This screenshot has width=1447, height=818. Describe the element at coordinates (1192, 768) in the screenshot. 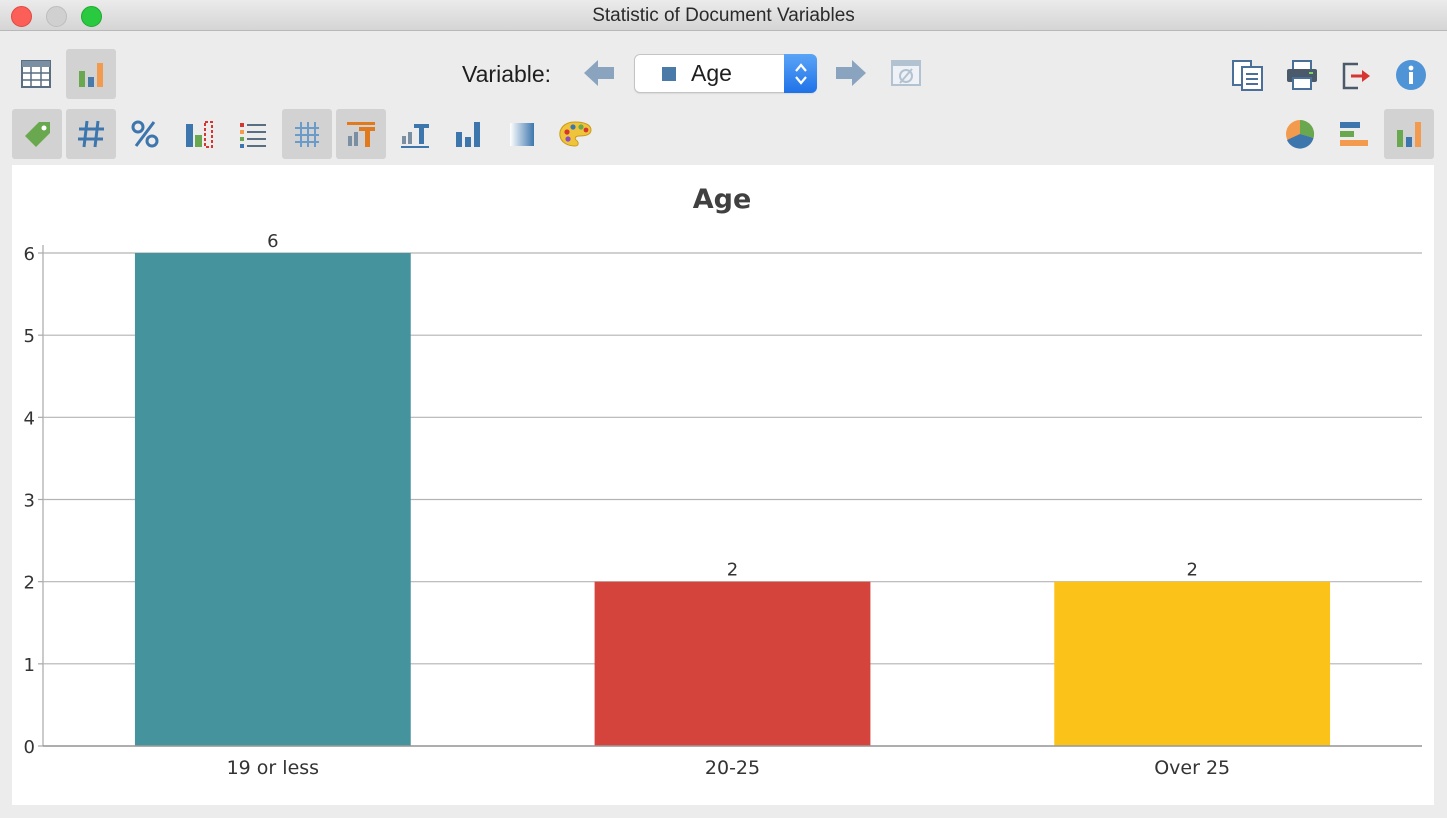

I see `x-category-label: Over 25` at that location.